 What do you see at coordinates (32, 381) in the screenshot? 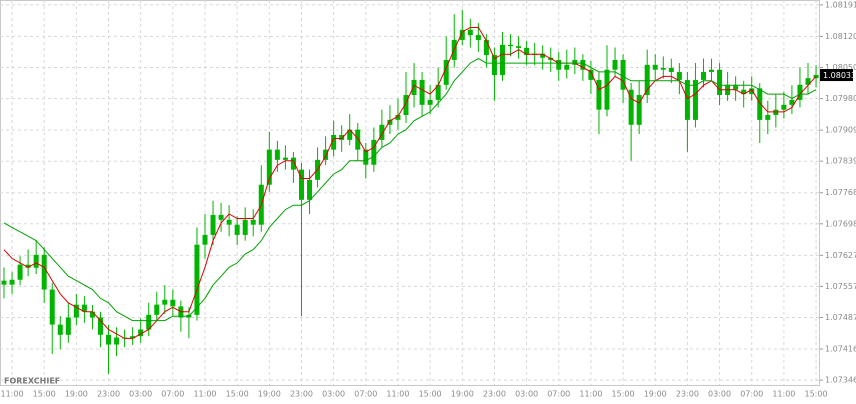
I see `watermark: FOREXCHIEF` at bounding box center [32, 381].